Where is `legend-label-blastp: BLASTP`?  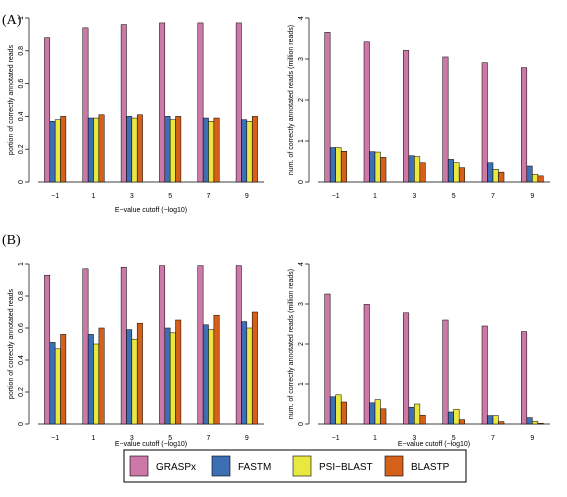 legend-label-blastp: BLASTP is located at coordinates (430, 467).